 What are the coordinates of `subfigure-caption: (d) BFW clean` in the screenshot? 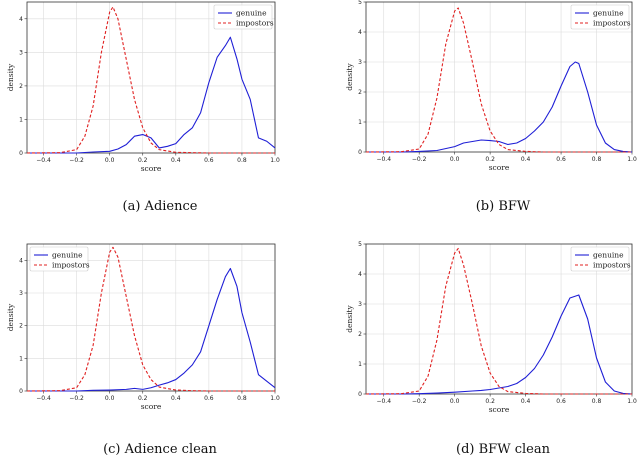 It's located at (503, 449).